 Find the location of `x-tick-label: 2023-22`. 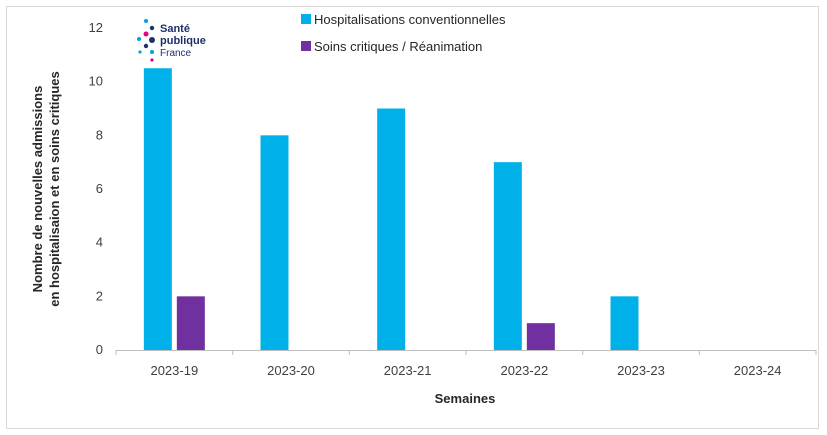

x-tick-label: 2023-22 is located at coordinates (524, 370).